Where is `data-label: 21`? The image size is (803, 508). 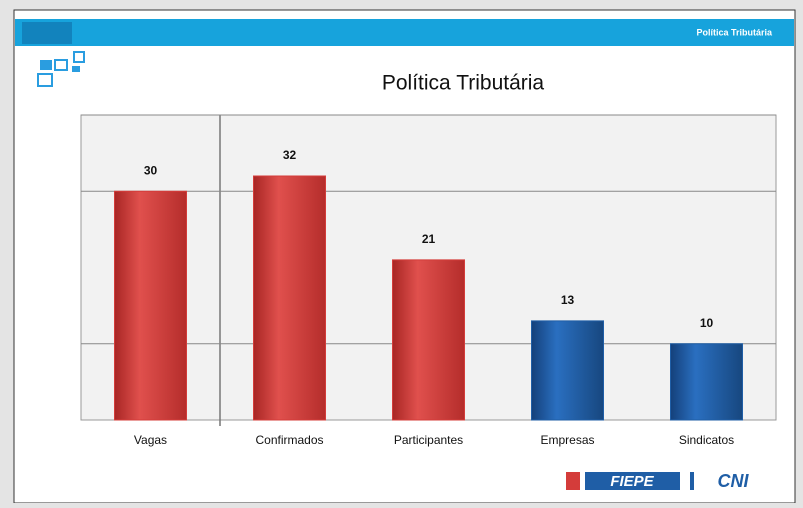
data-label: 21 is located at coordinates (429, 239).